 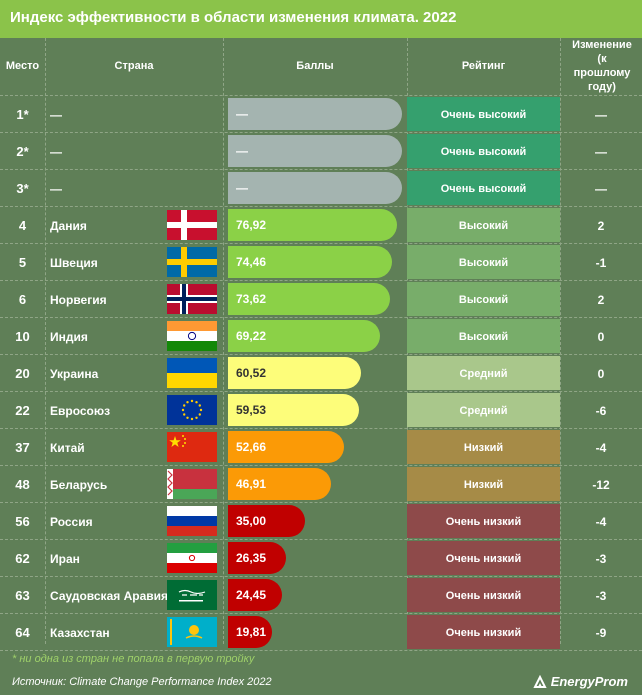 I want to click on rank-cell: 37, so click(x=22, y=447).